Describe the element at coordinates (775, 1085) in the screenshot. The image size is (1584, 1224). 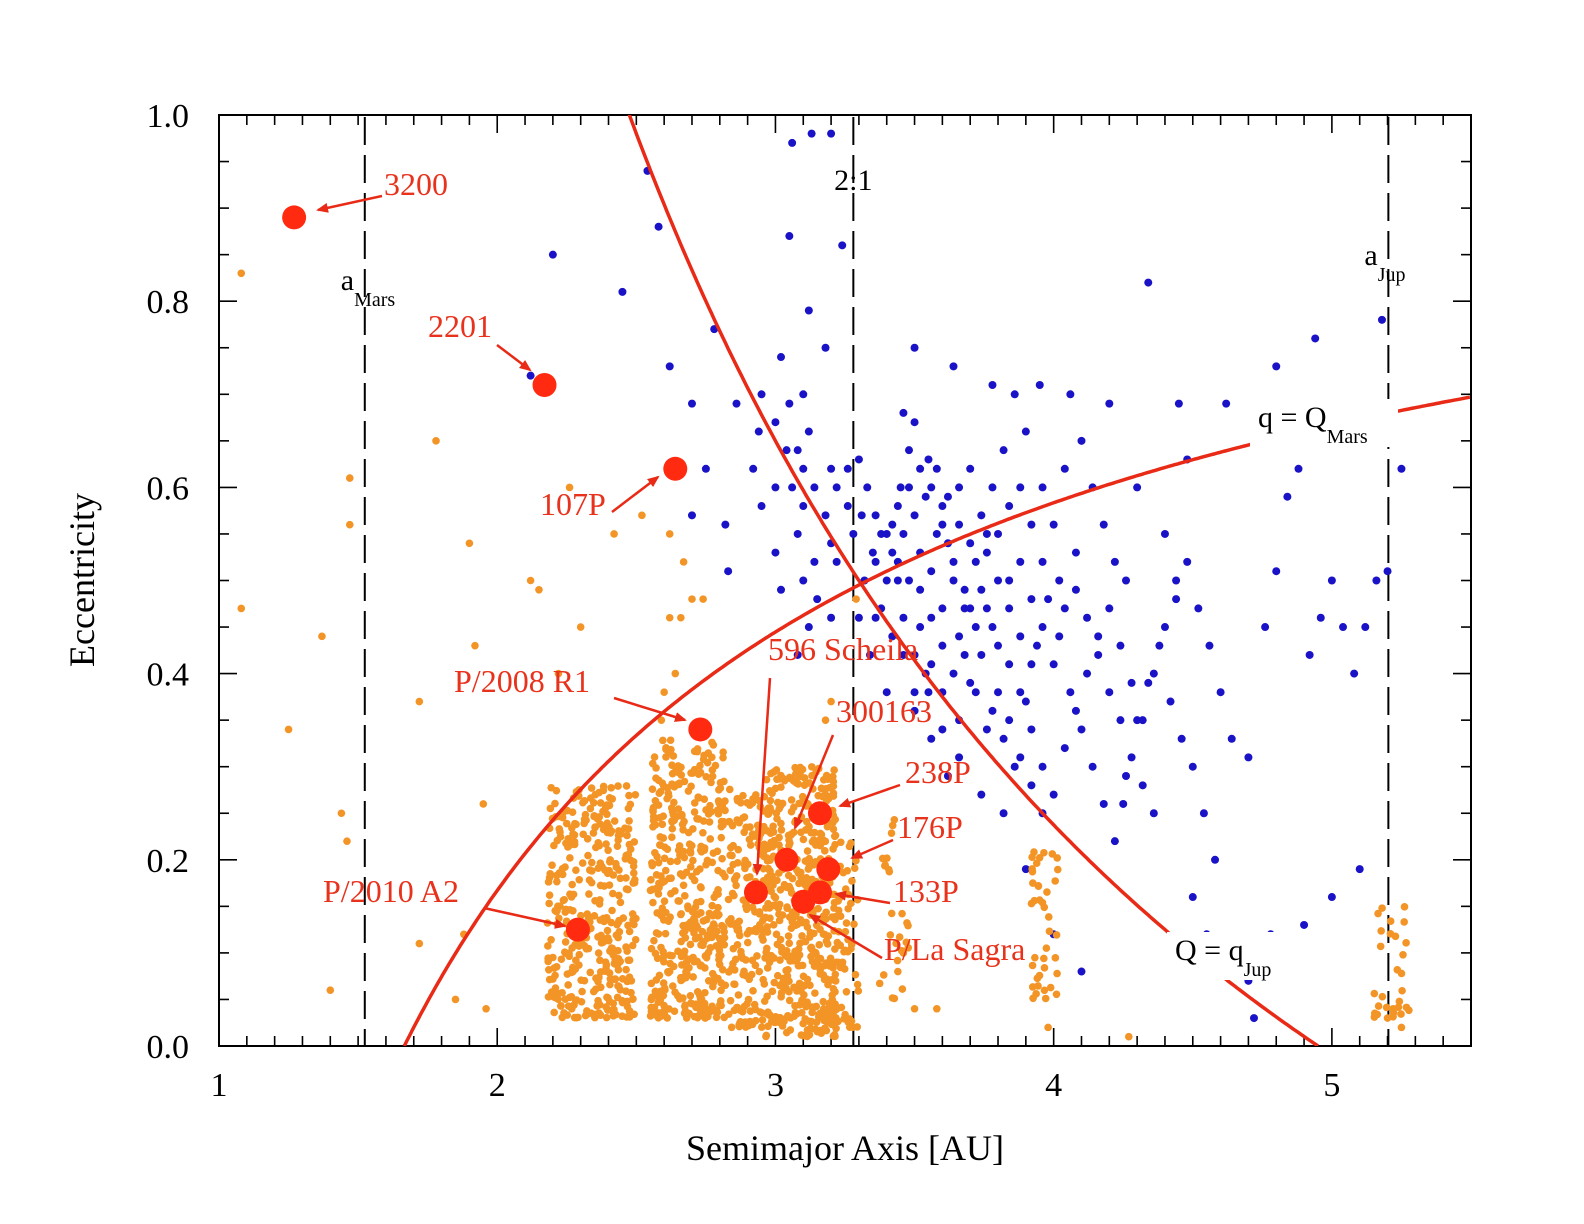
I see `x-tick-label: 3` at that location.